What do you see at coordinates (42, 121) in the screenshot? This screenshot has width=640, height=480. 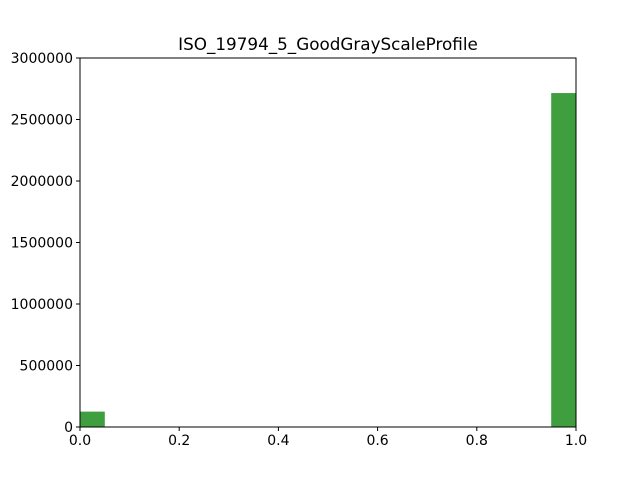 I see `y-tick-label: 2500000` at bounding box center [42, 121].